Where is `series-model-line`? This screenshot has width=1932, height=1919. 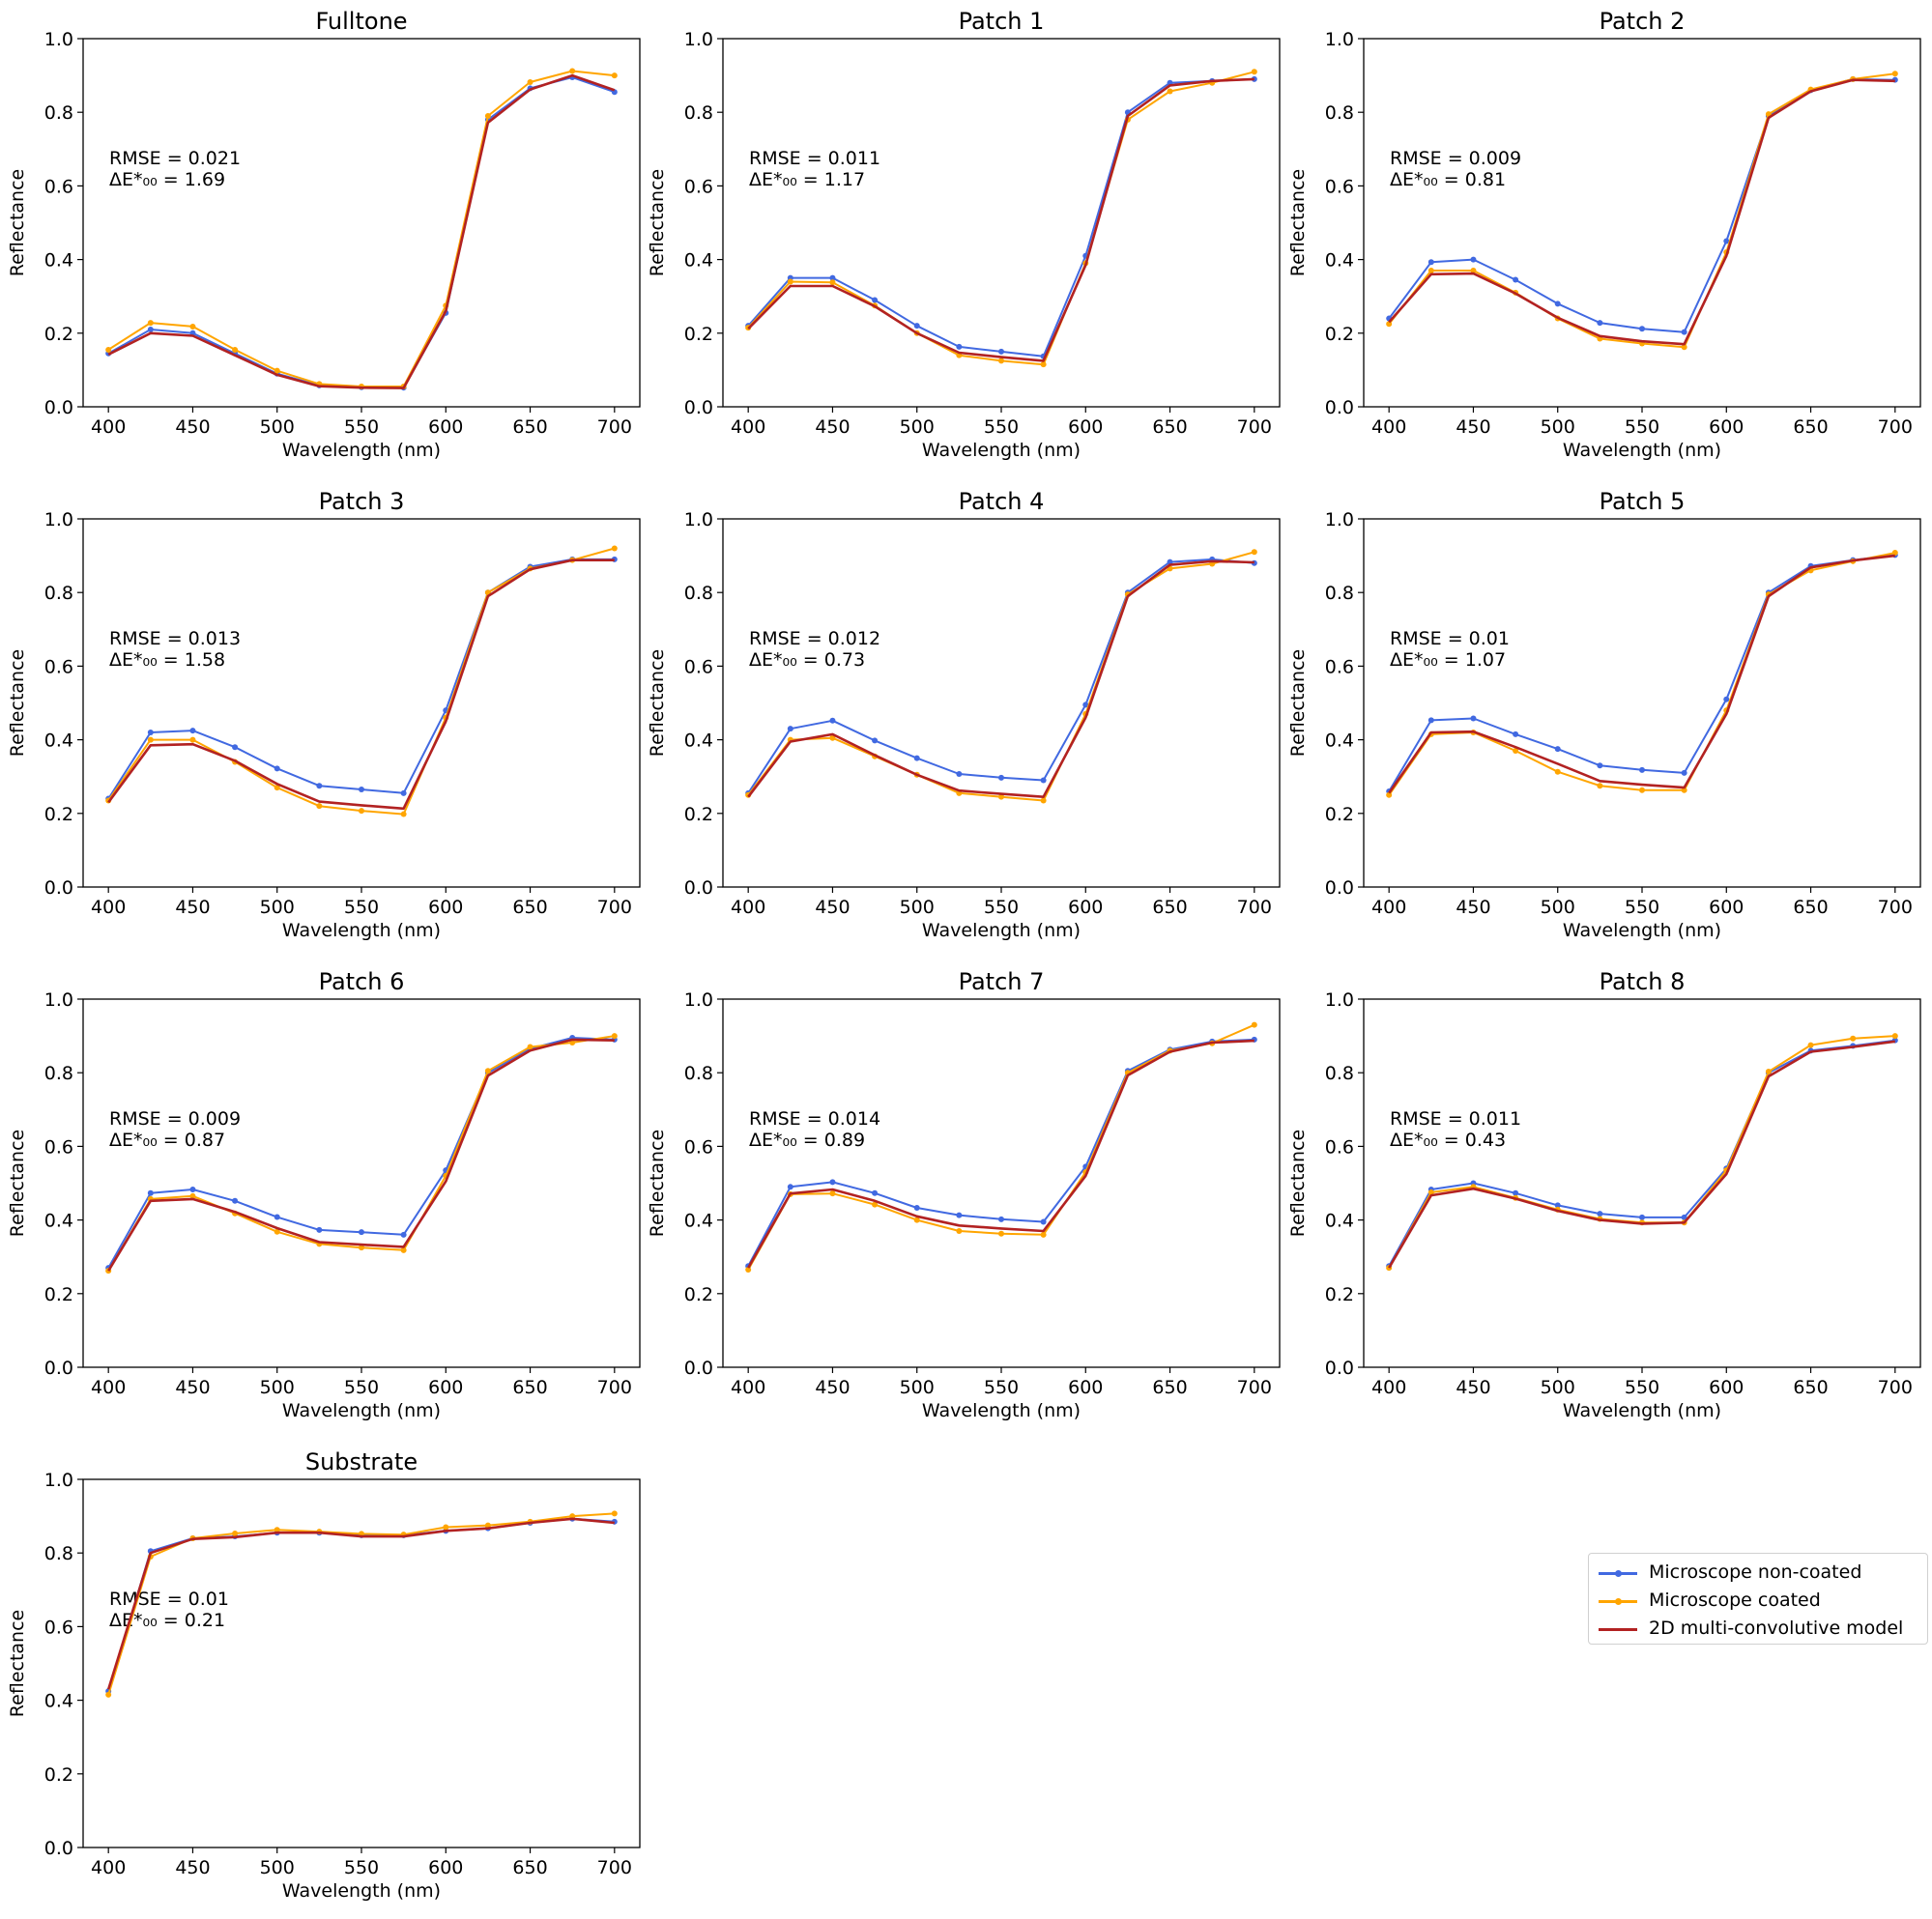
series-model-line is located at coordinates (1641, 674).